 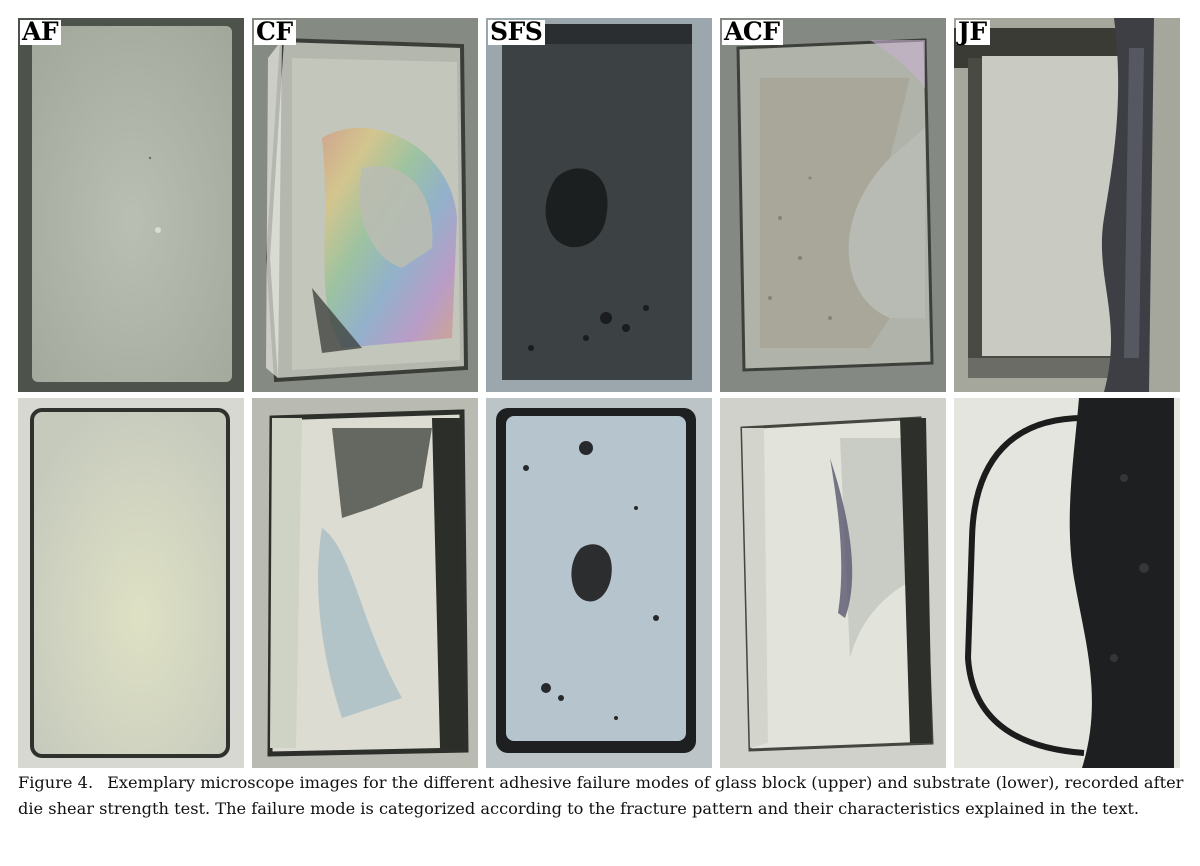 What do you see at coordinates (1067, 583) in the screenshot?
I see `image-jf-substrate` at bounding box center [1067, 583].